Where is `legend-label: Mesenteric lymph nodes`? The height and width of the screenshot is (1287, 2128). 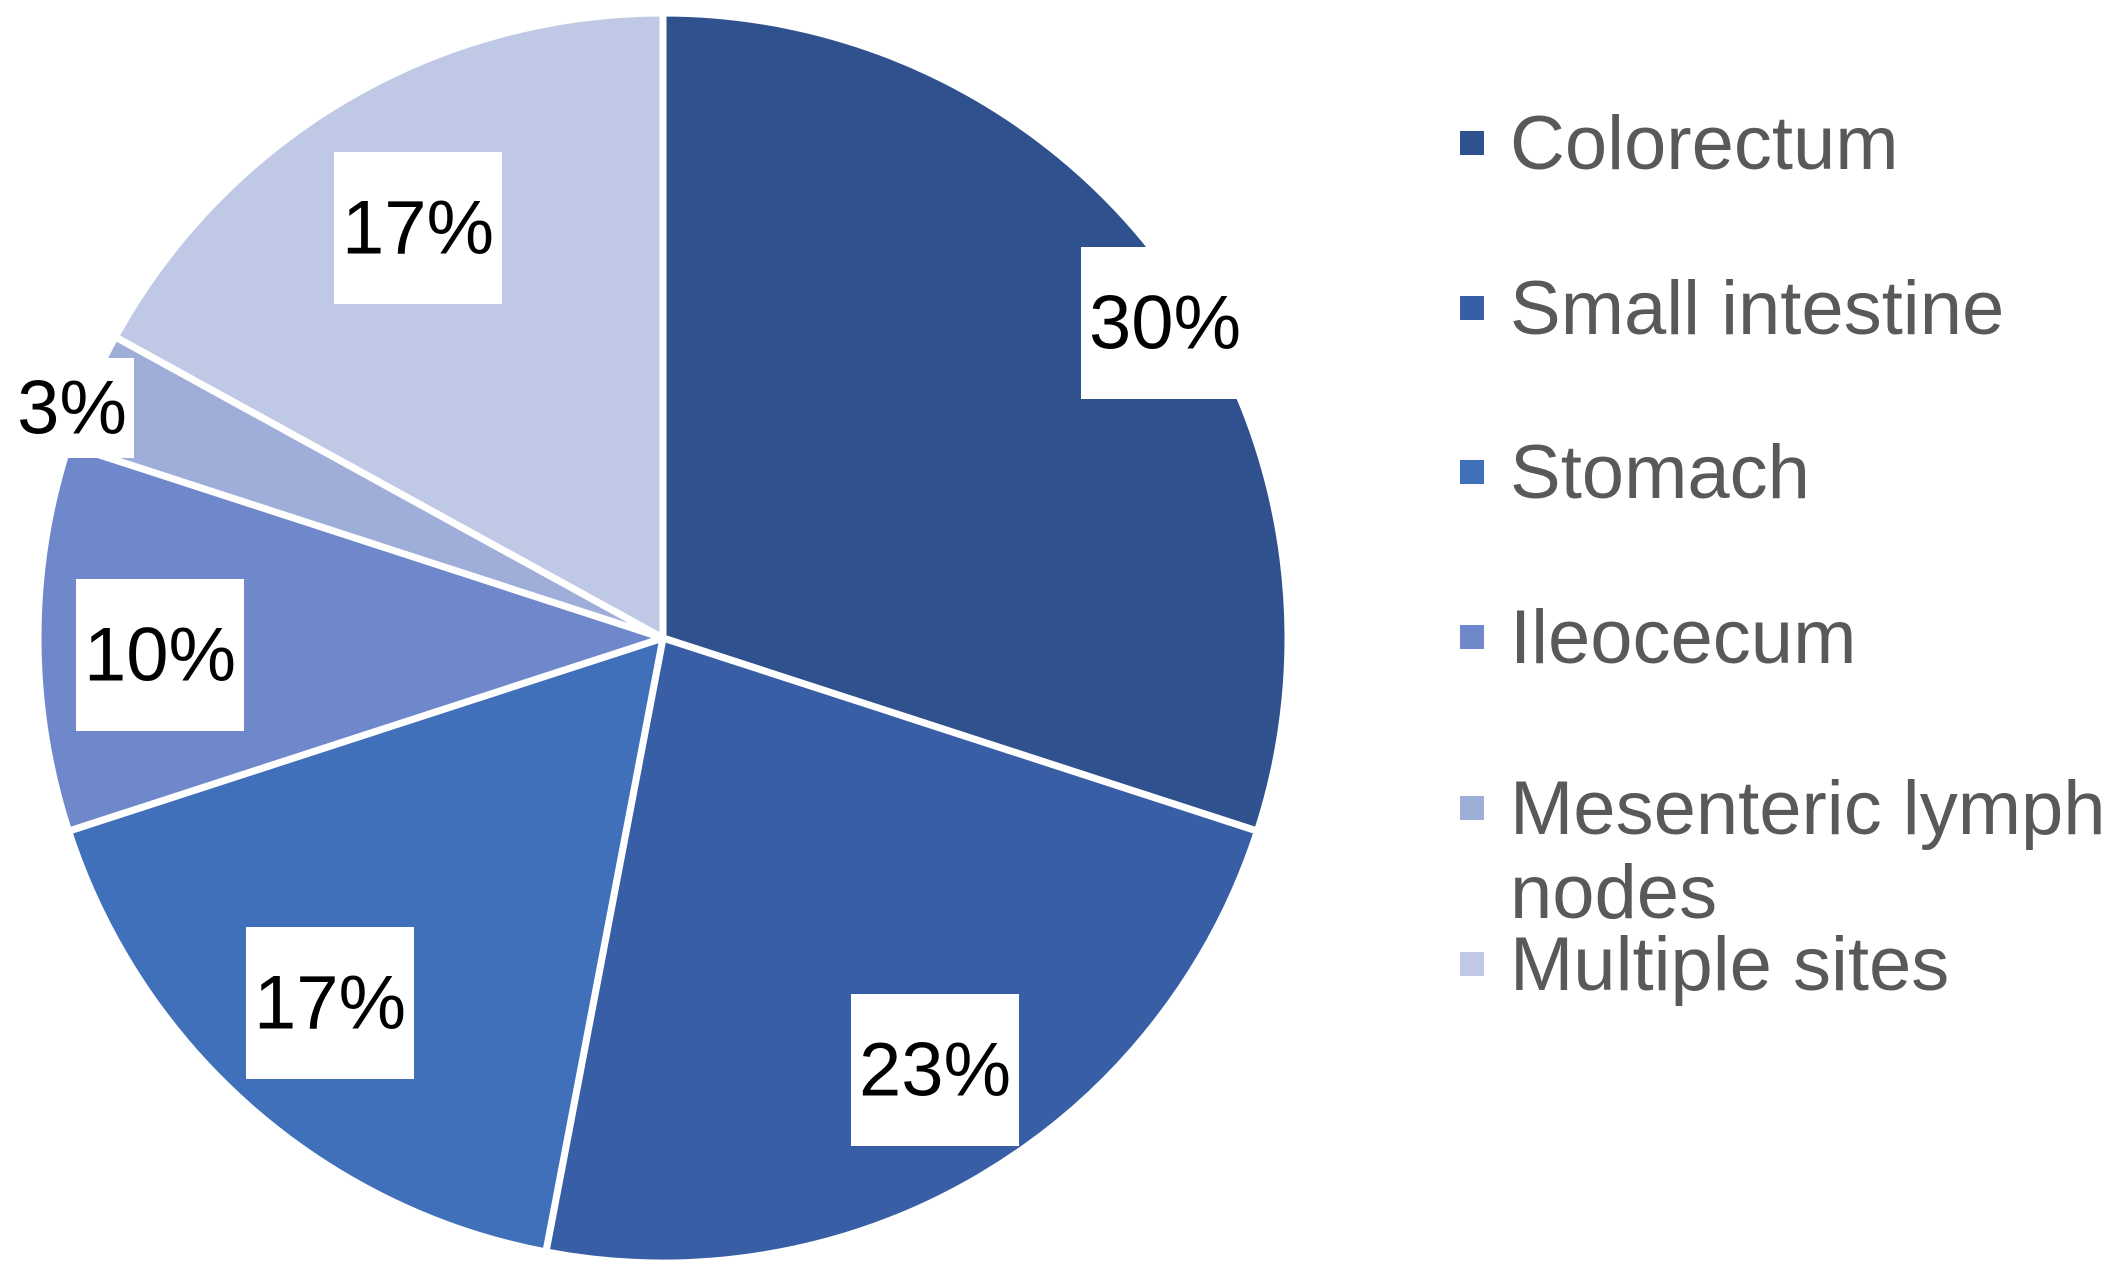 legend-label: Mesenteric lymph nodes is located at coordinates (1808, 850).